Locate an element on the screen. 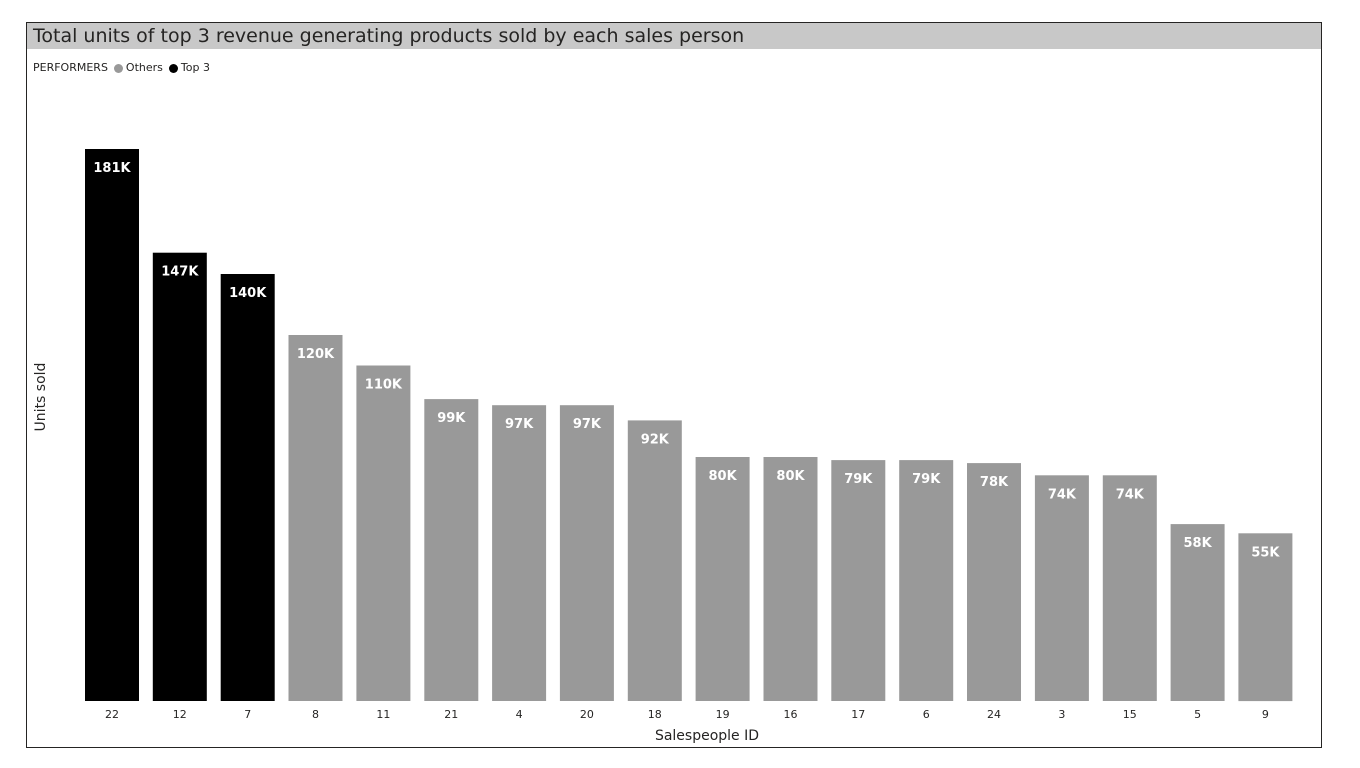 The image size is (1360, 768). data-label-8: 120K is located at coordinates (316, 354).